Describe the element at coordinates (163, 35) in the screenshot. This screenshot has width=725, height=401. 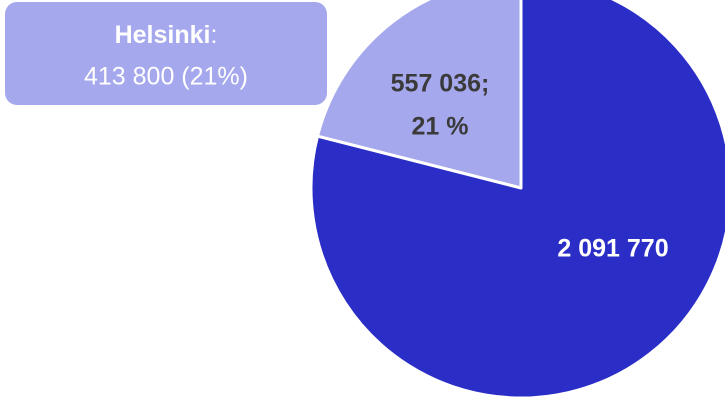
I see `callout-title: Helsinki` at that location.